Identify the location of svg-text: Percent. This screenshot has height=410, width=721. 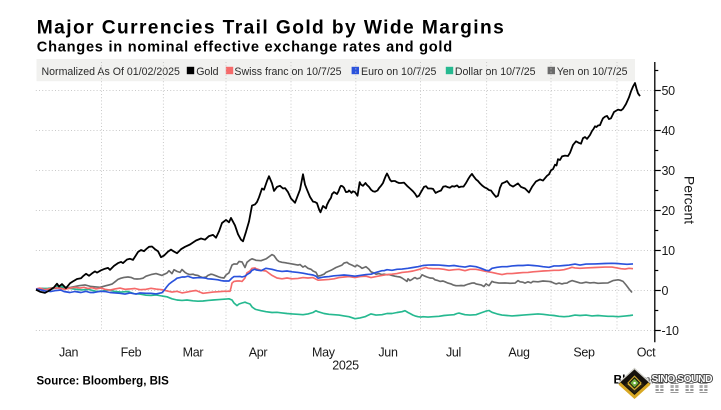
(690, 200).